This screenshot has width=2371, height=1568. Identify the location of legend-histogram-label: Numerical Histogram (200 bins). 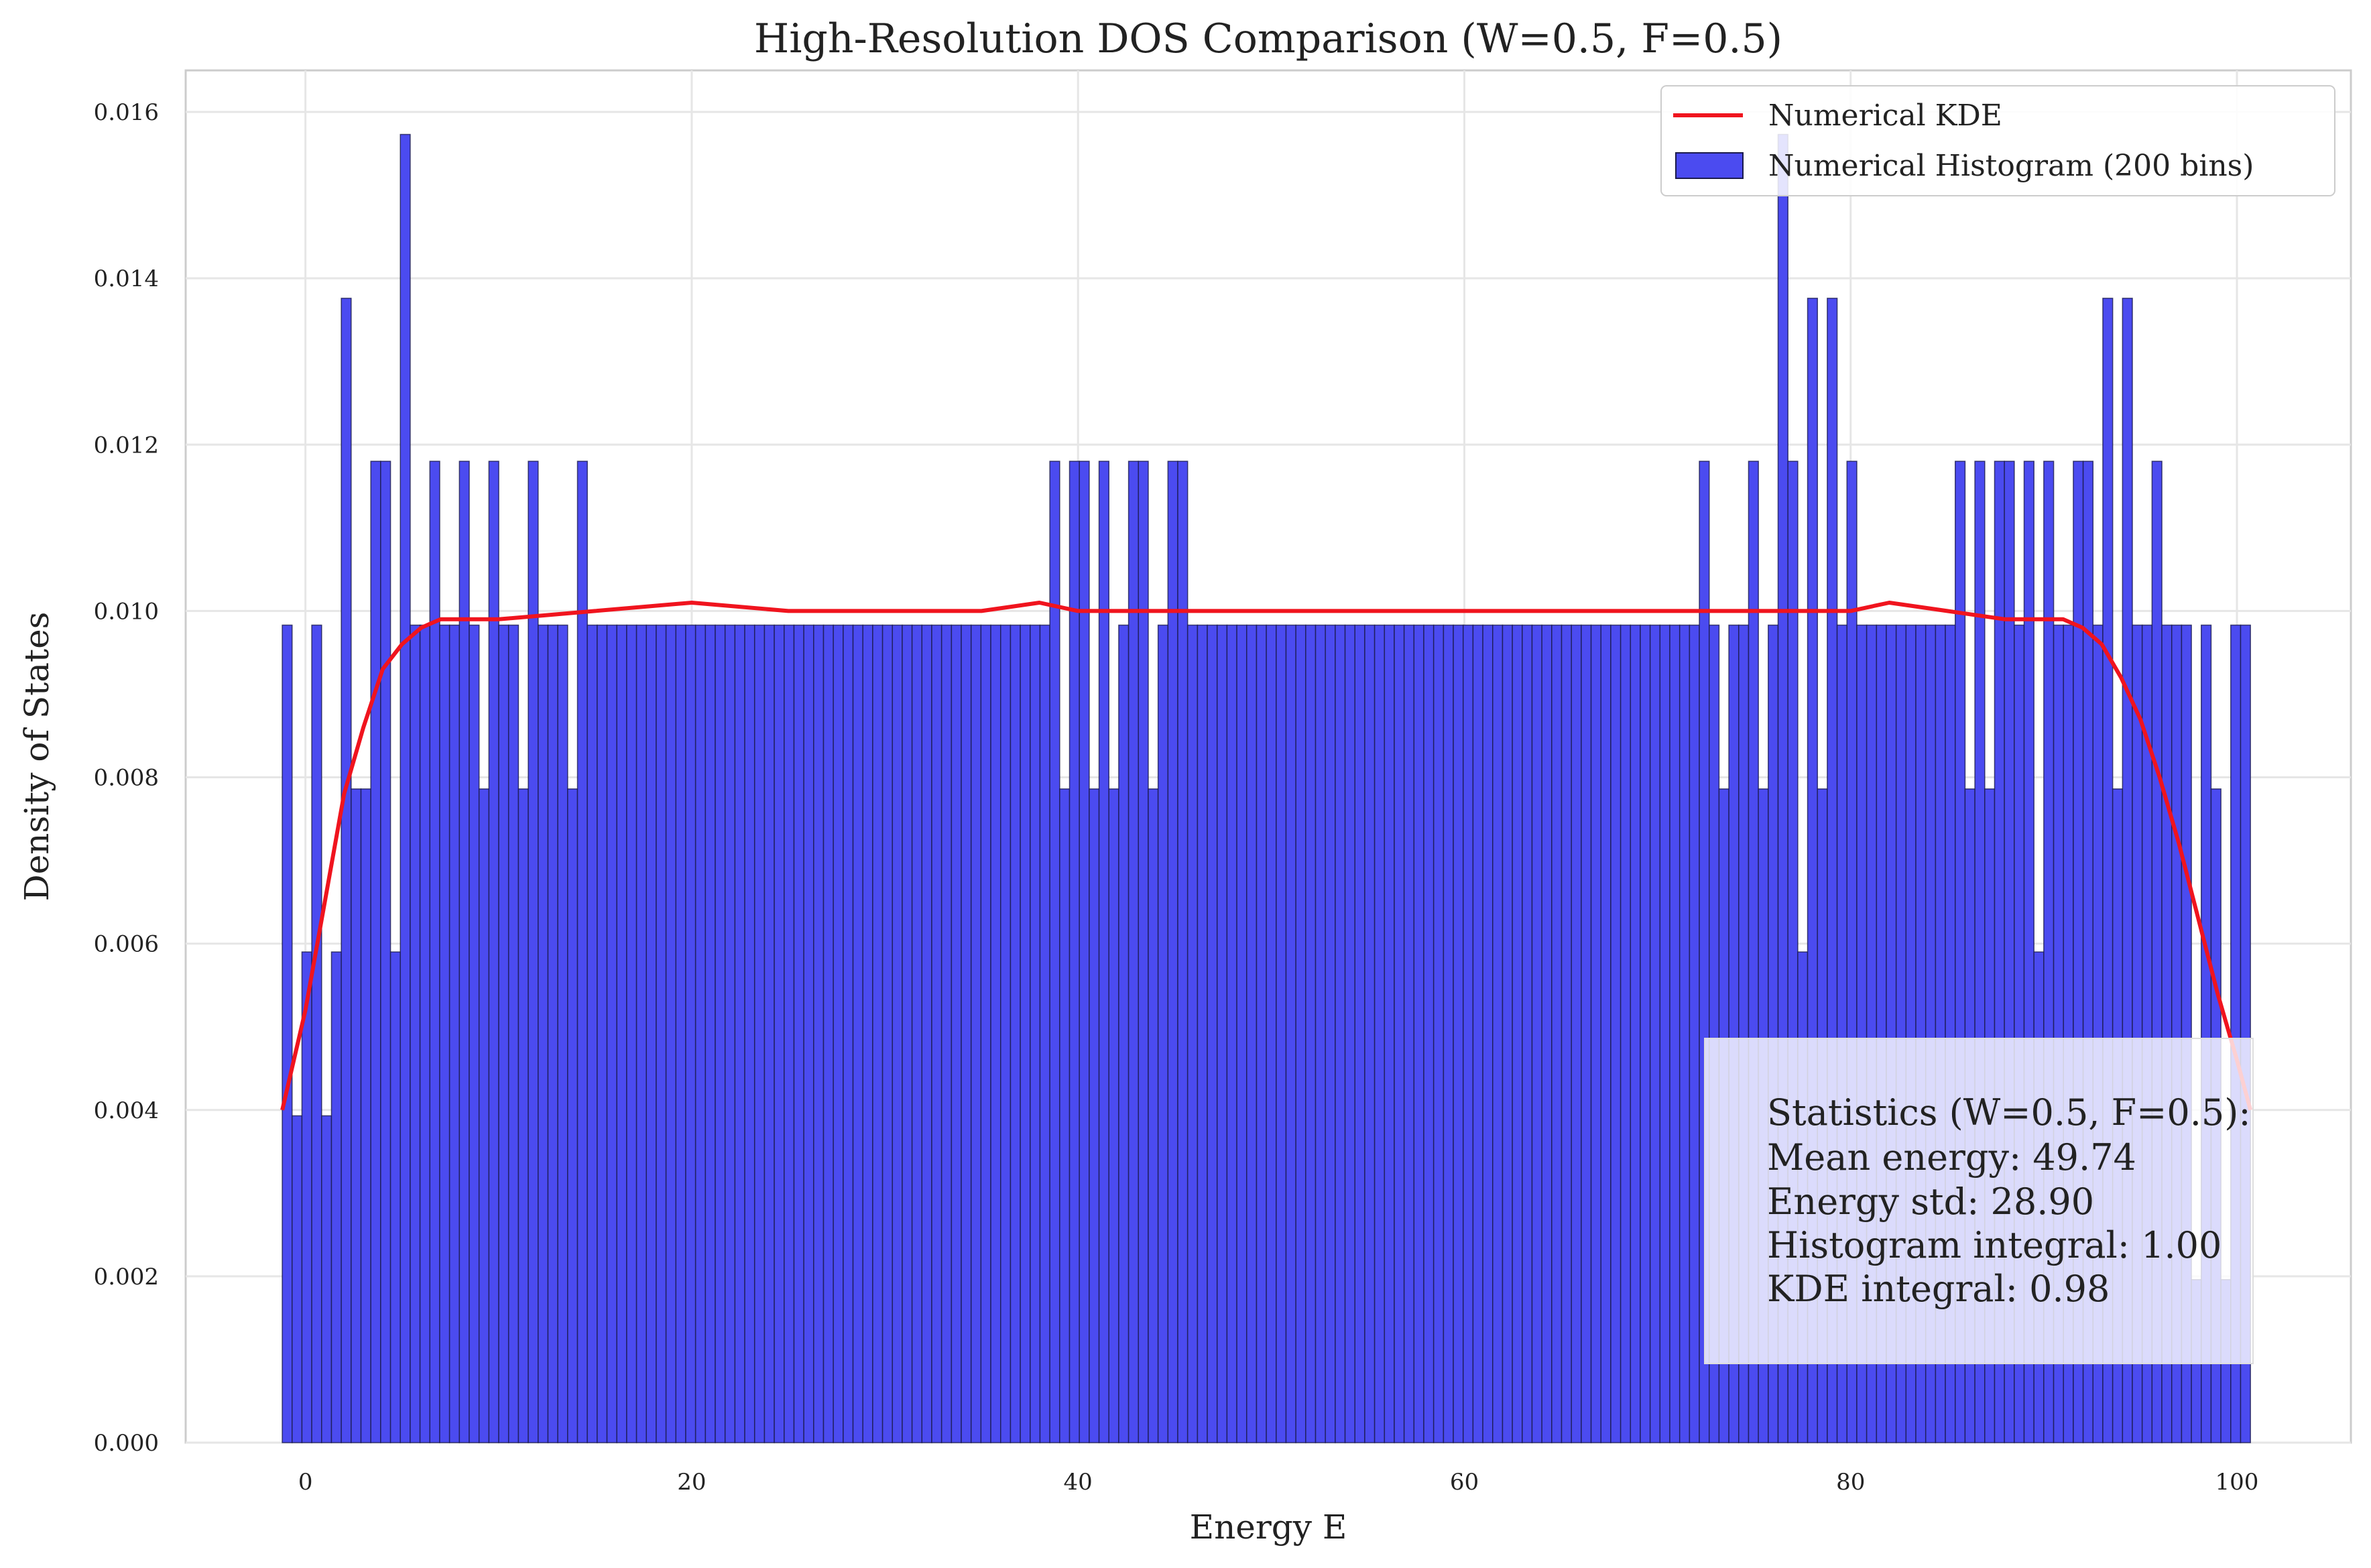
(2011, 166).